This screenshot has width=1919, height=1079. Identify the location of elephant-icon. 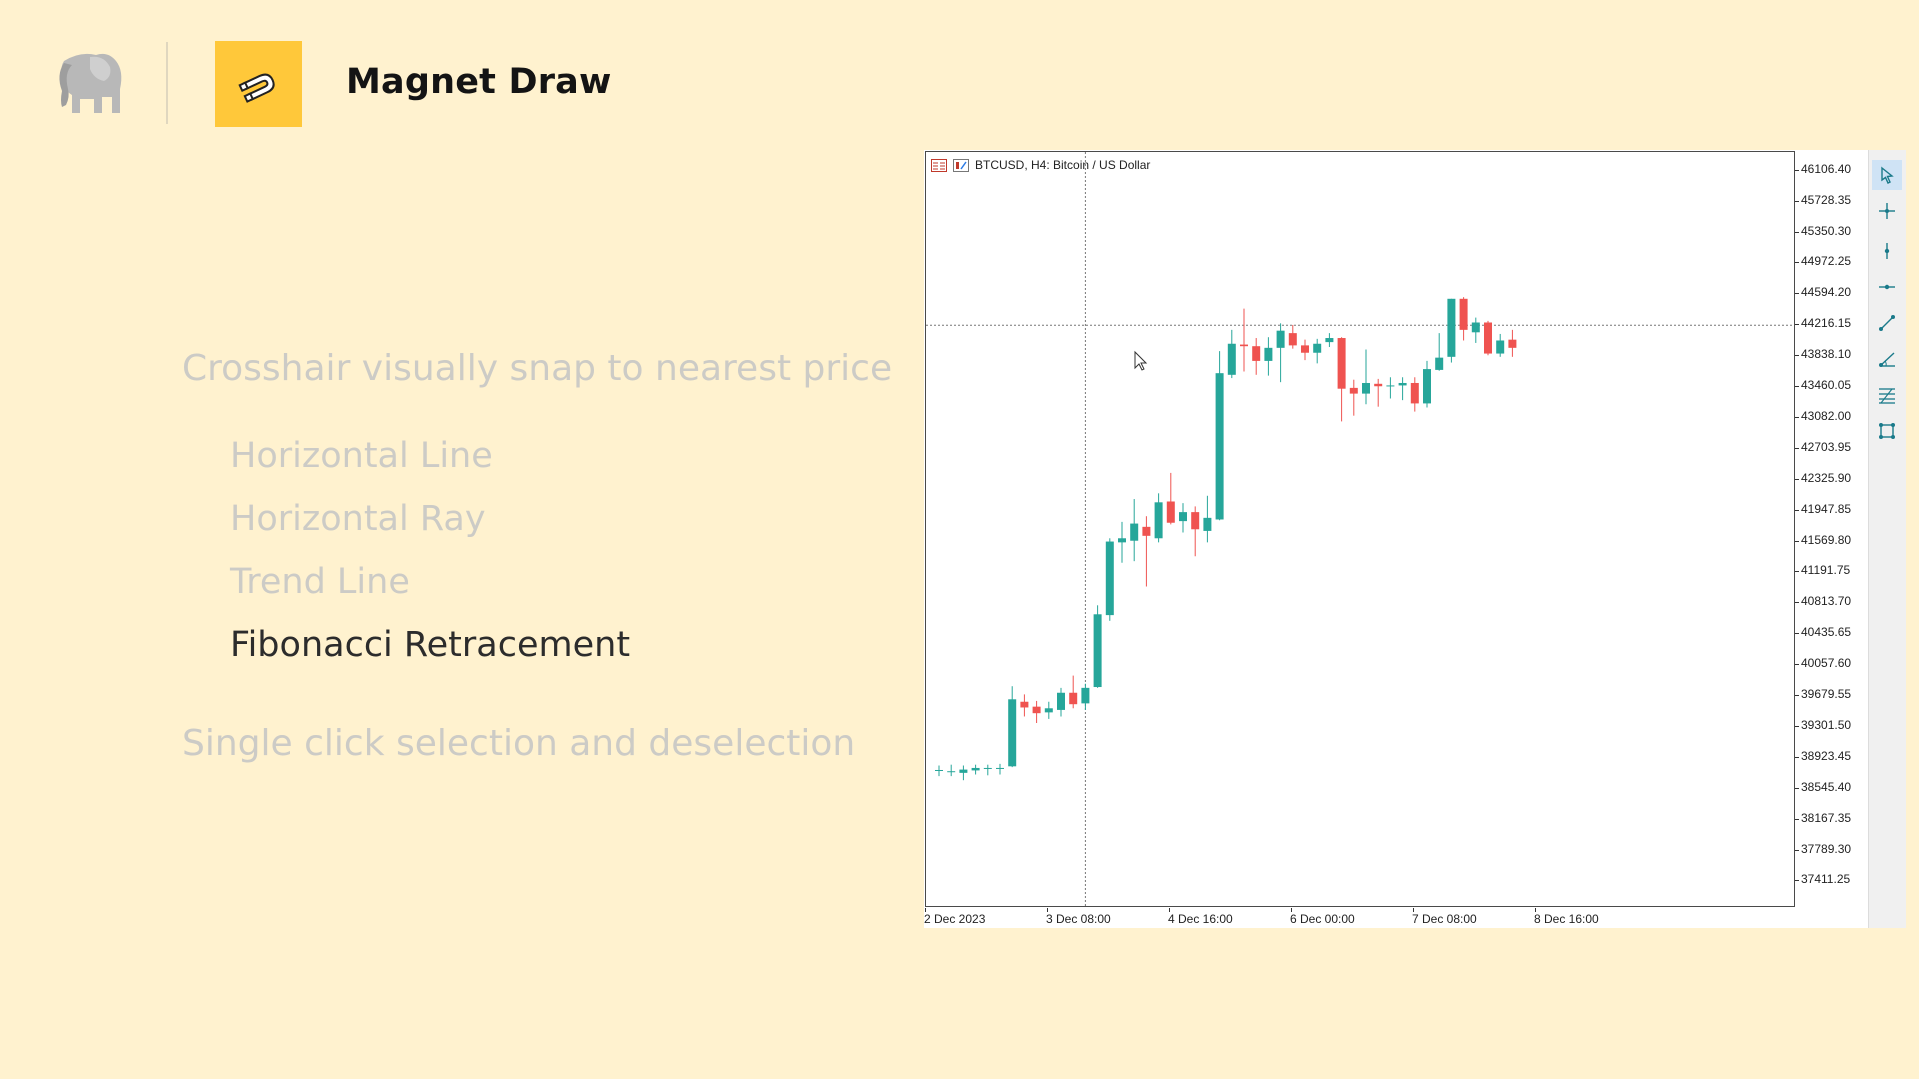
(90, 85).